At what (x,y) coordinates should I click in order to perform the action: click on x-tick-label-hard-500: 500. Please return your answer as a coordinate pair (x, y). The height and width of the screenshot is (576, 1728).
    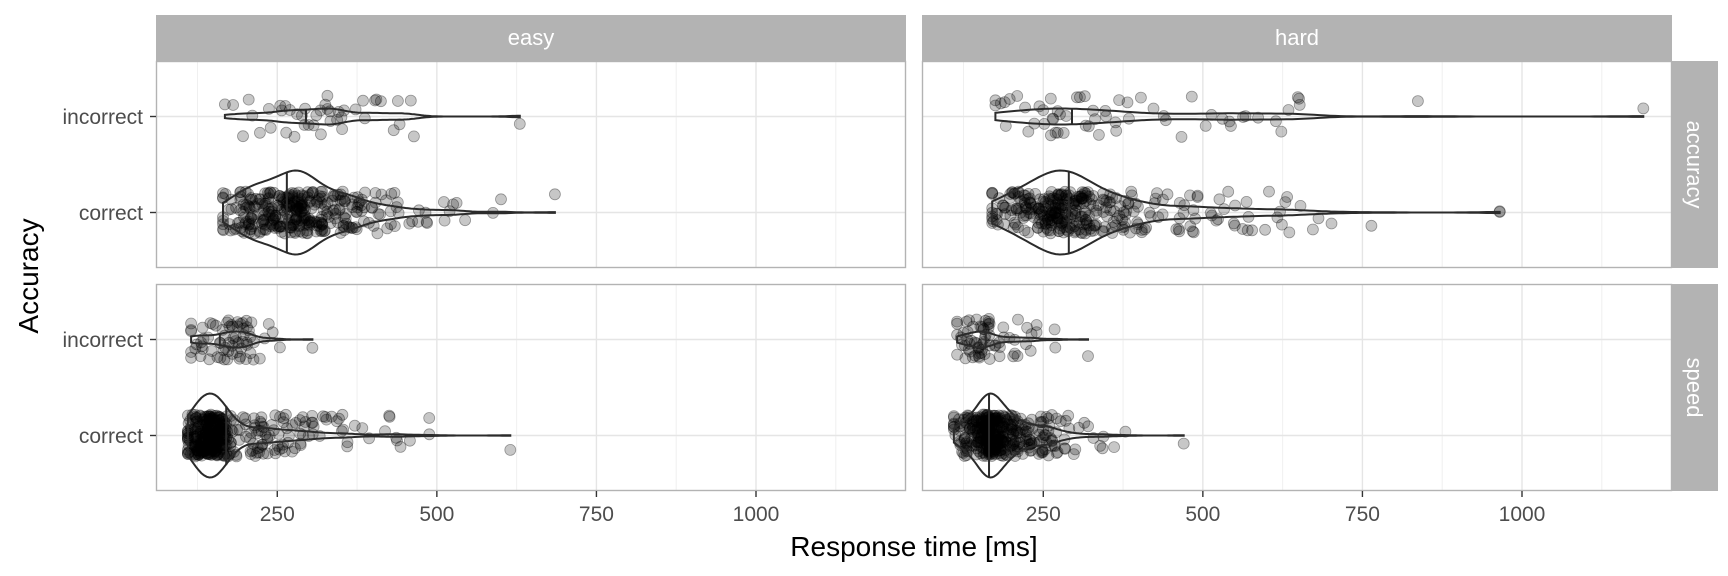
    Looking at the image, I should click on (1202, 514).